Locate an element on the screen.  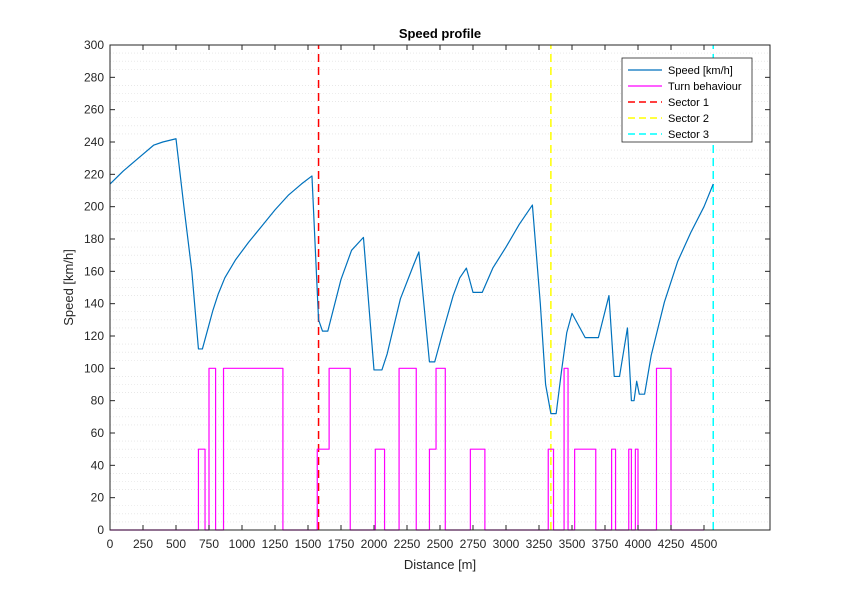
y-tick-label: 220 is located at coordinates (94, 174).